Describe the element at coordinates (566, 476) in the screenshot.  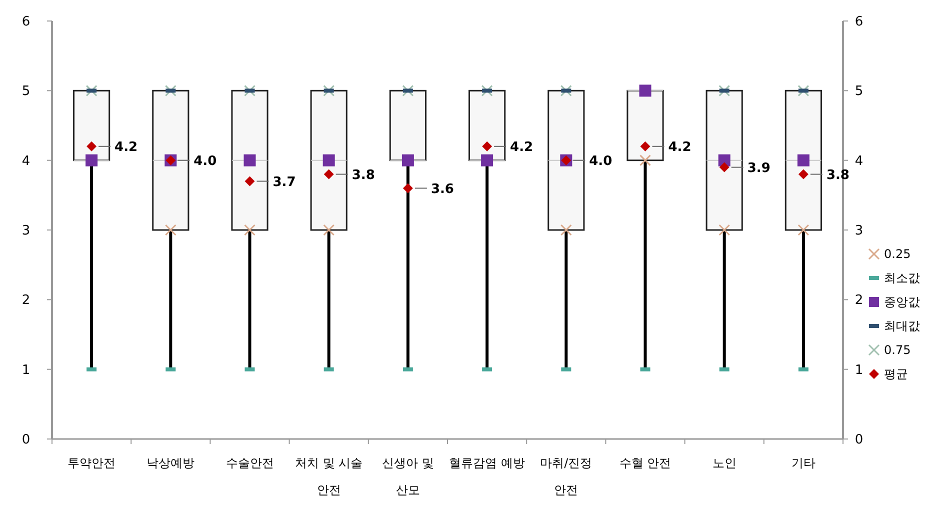
I see `x-tick-label: 마취/진정 안전` at that location.